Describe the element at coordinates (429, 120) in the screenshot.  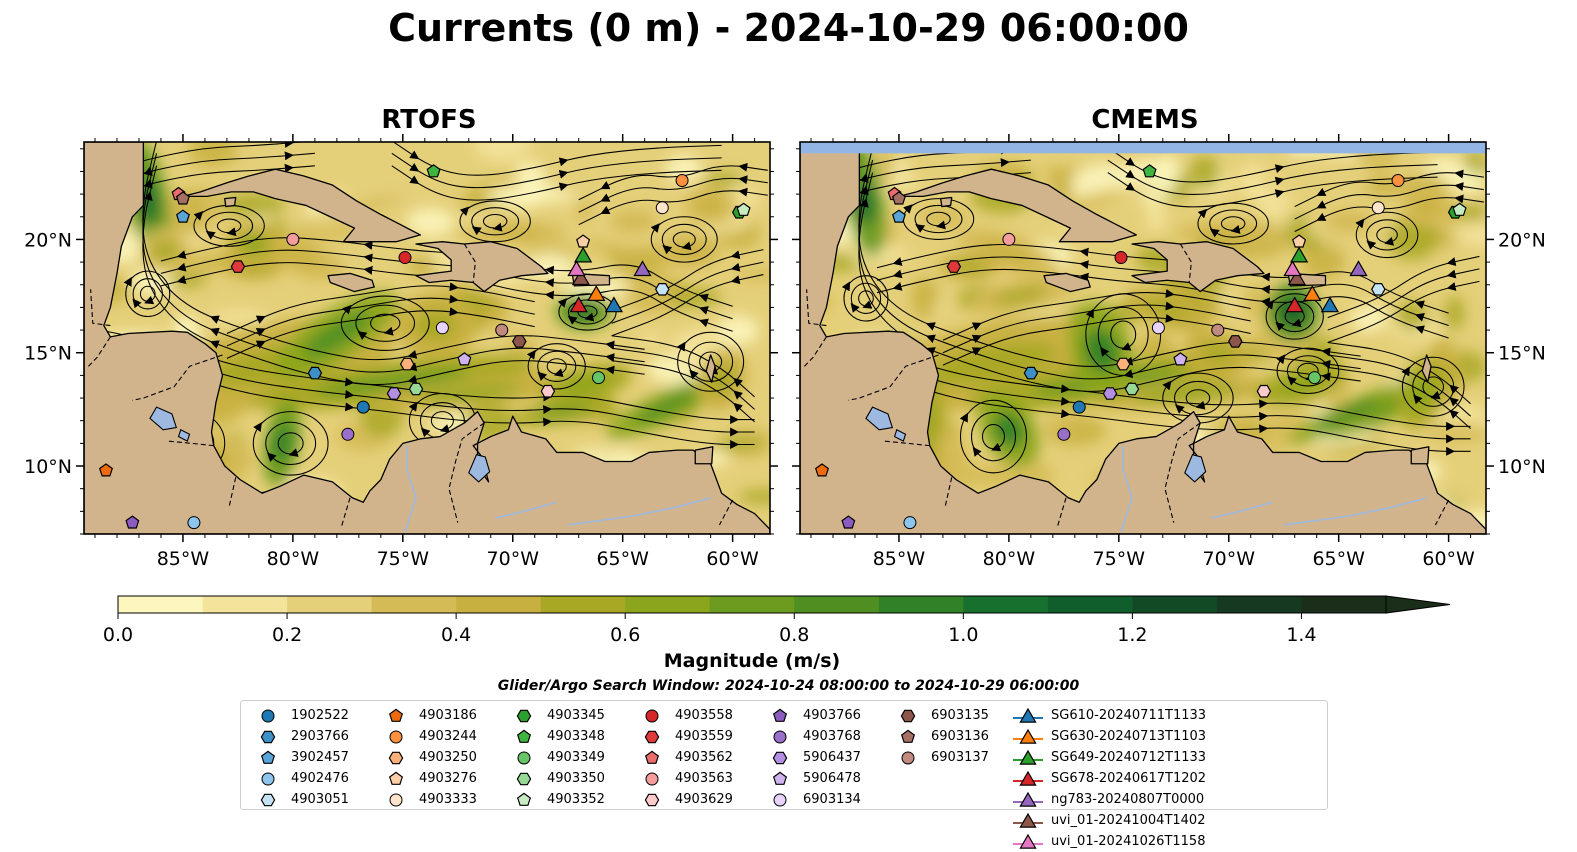
I see `panel-title-rtofs: RTOFS` at that location.